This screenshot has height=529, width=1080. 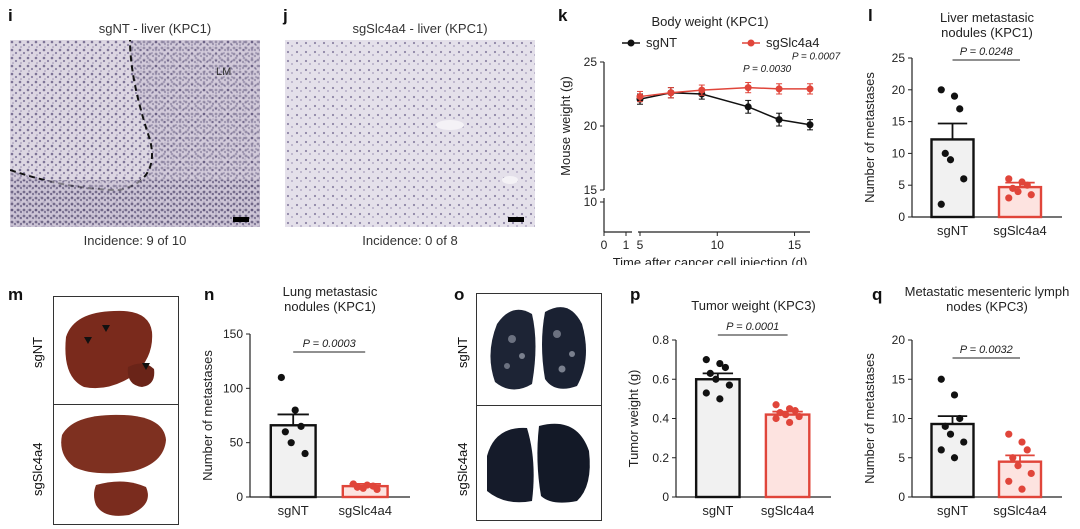 I want to click on k-legend-label-0: sgNT, so click(x=661, y=42).